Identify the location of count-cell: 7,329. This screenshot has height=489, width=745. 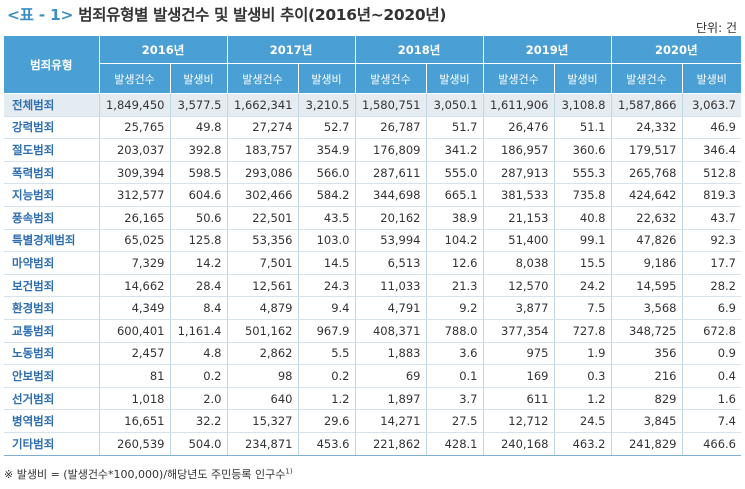
(135, 263).